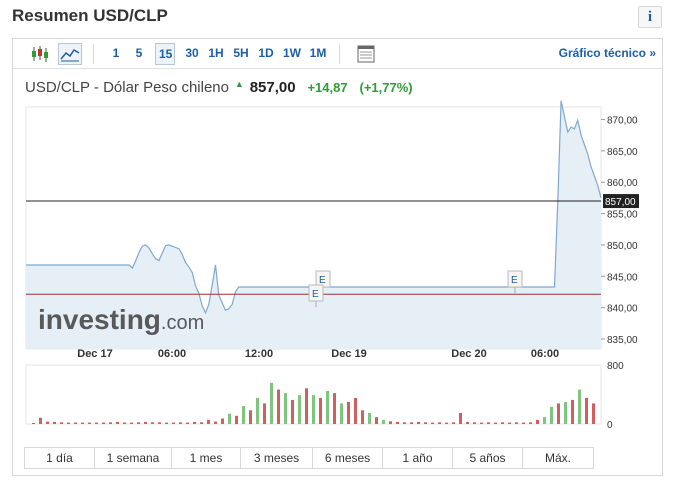  I want to click on x-tick-label: 12:00, so click(259, 354).